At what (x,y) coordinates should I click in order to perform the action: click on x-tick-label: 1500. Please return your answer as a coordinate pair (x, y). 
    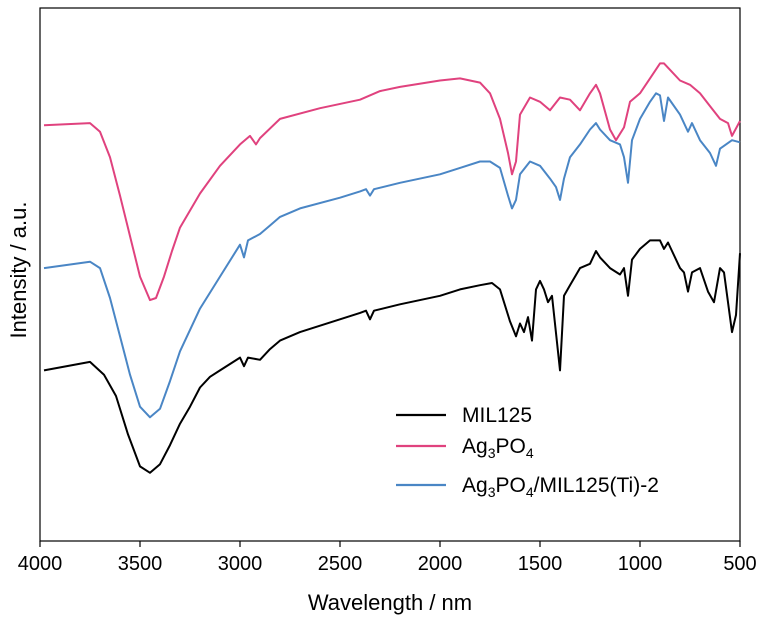
    Looking at the image, I should click on (540, 564).